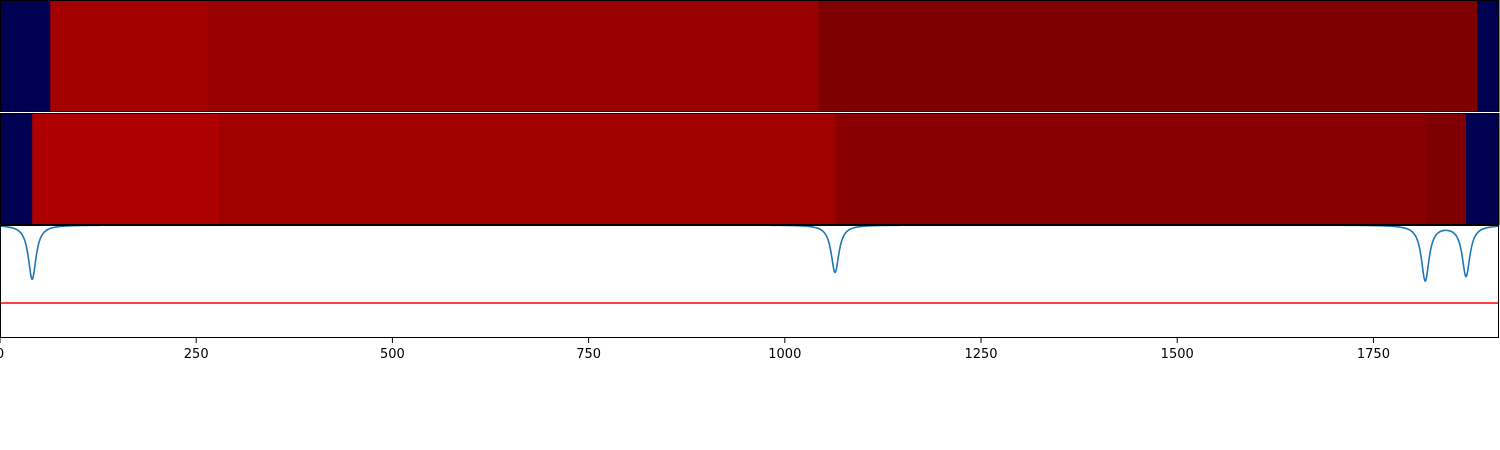 The height and width of the screenshot is (450, 1500). What do you see at coordinates (588, 354) in the screenshot?
I see `x-tick-label-4: 750` at bounding box center [588, 354].